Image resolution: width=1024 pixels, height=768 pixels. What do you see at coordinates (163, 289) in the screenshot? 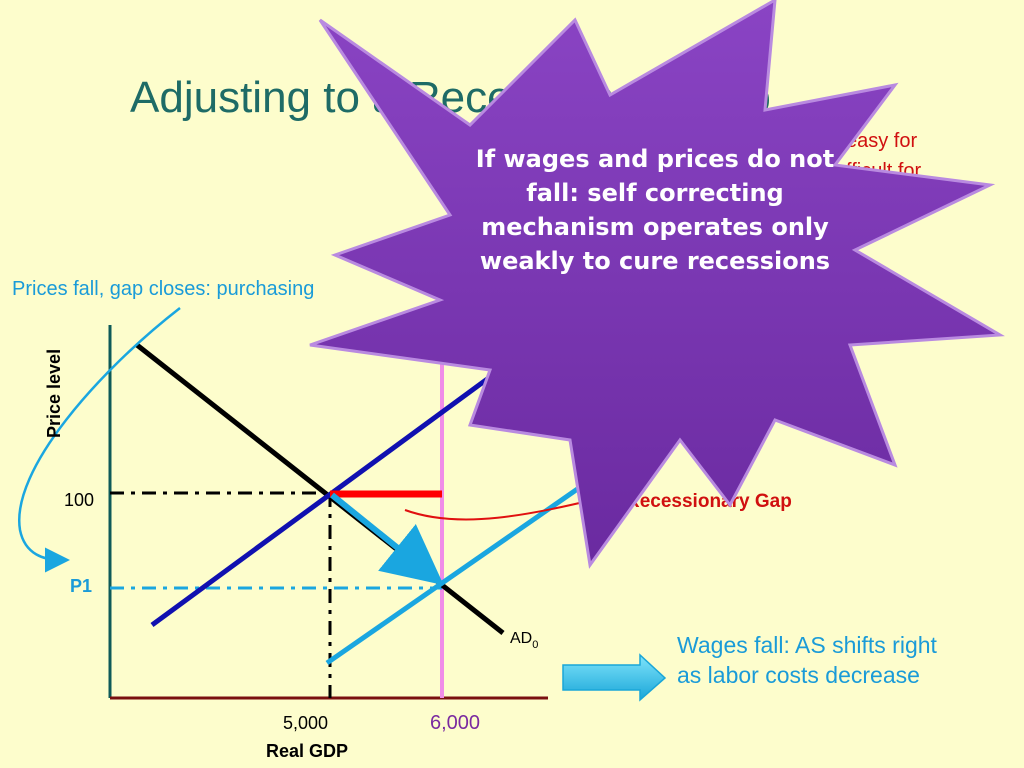
I see `prices-note: Prices fall, gap closes: purchasing` at bounding box center [163, 289].